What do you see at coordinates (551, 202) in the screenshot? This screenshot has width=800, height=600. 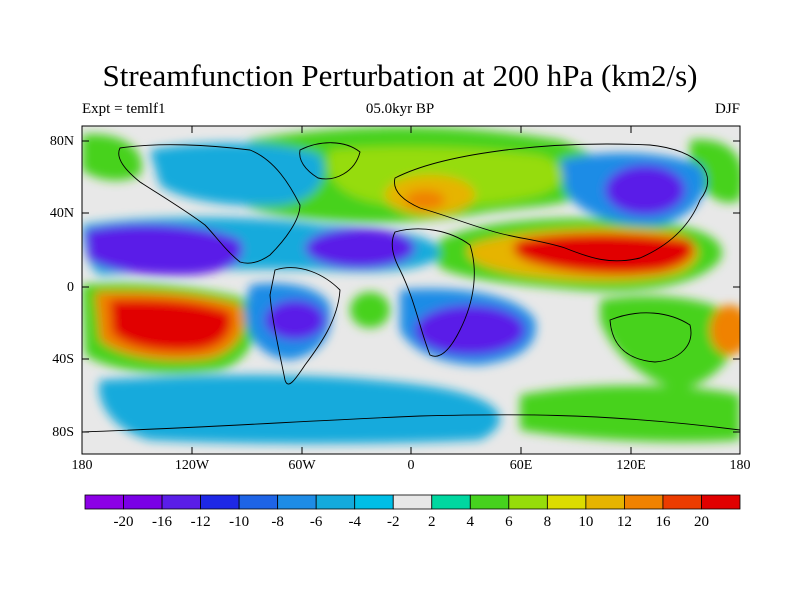 I see `outline-eurasia` at bounding box center [551, 202].